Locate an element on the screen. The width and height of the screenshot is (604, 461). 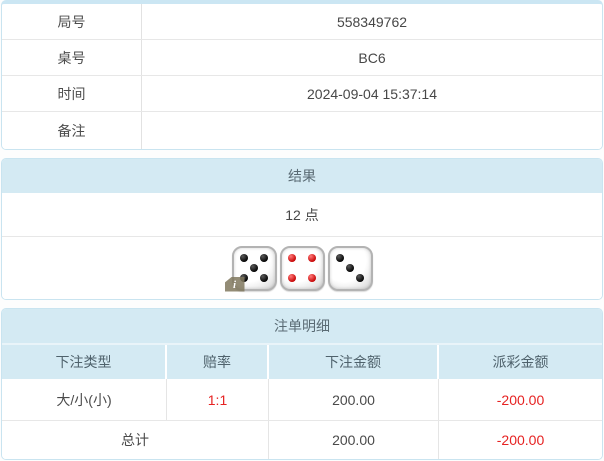
column-header-payout-amount: 派彩金额 is located at coordinates (520, 362).